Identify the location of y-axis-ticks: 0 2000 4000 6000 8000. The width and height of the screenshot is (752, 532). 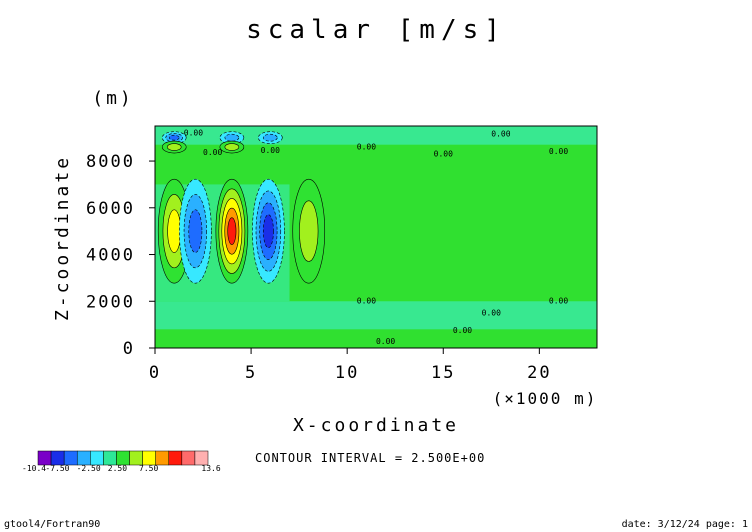
(120, 255).